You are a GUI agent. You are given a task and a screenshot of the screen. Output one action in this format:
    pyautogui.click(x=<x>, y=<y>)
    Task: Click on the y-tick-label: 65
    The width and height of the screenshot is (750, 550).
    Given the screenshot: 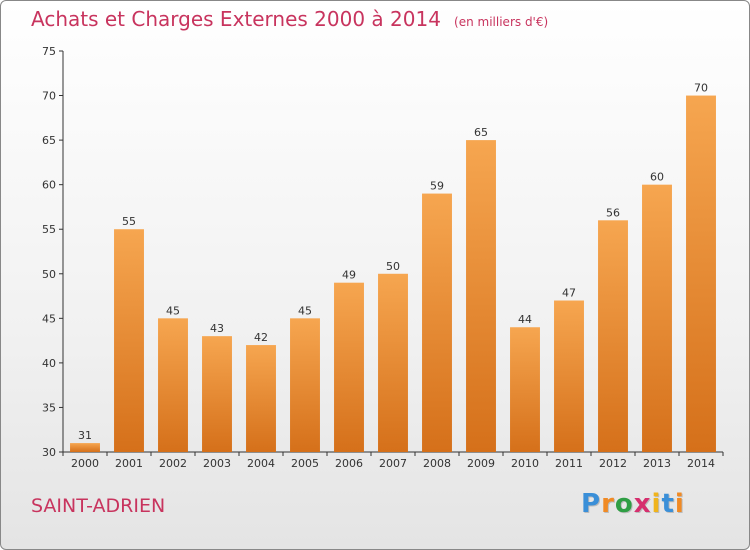 What is the action you would take?
    pyautogui.click(x=49, y=140)
    